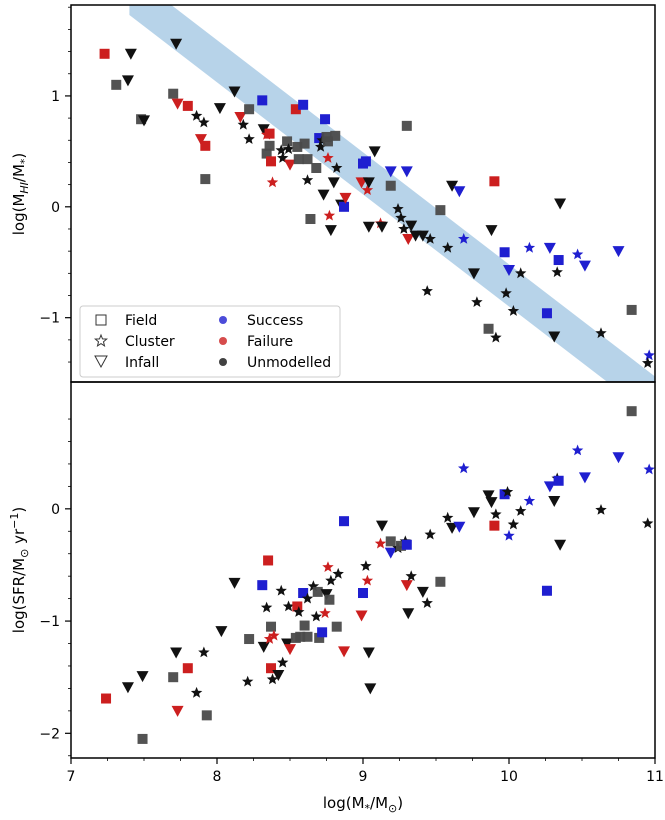 The width and height of the screenshot is (665, 820). What do you see at coordinates (101, 362) in the screenshot?
I see `legend-marker-triangle` at bounding box center [101, 362].